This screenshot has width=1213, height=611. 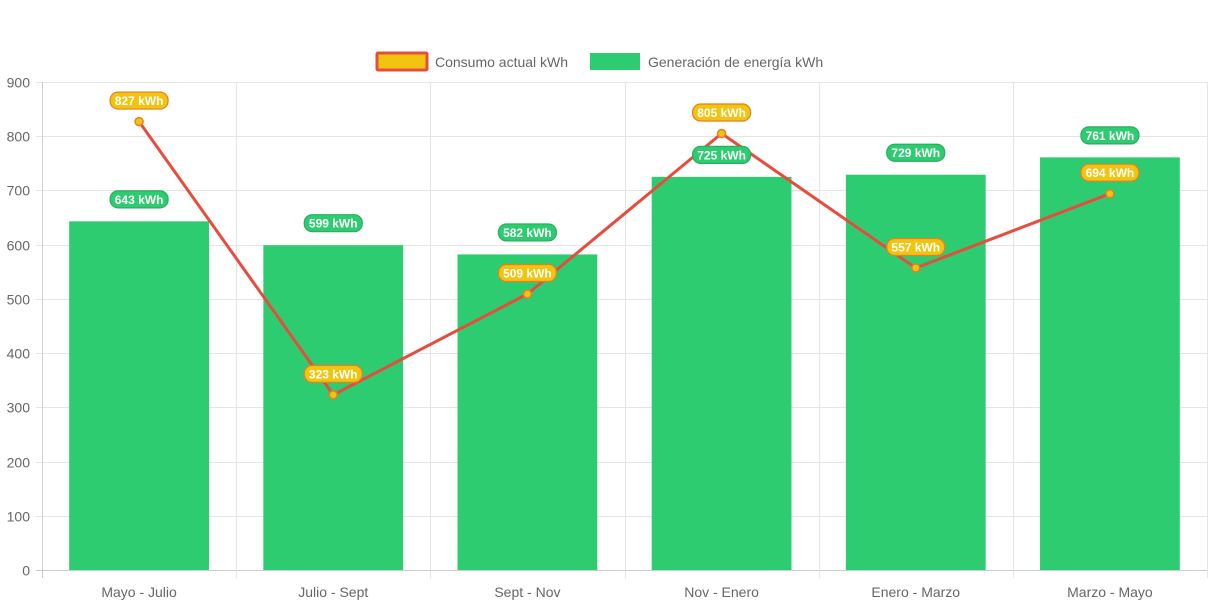 I want to click on data-label-consumo-text: 805 kWh, so click(x=721, y=113).